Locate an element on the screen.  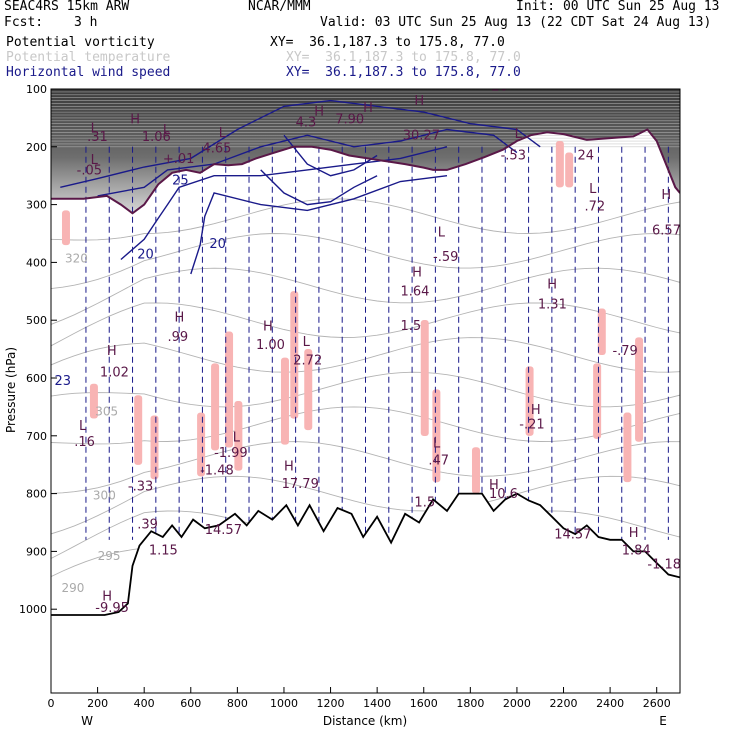
pv-extremum-label: 1.00 is located at coordinates (270, 345).